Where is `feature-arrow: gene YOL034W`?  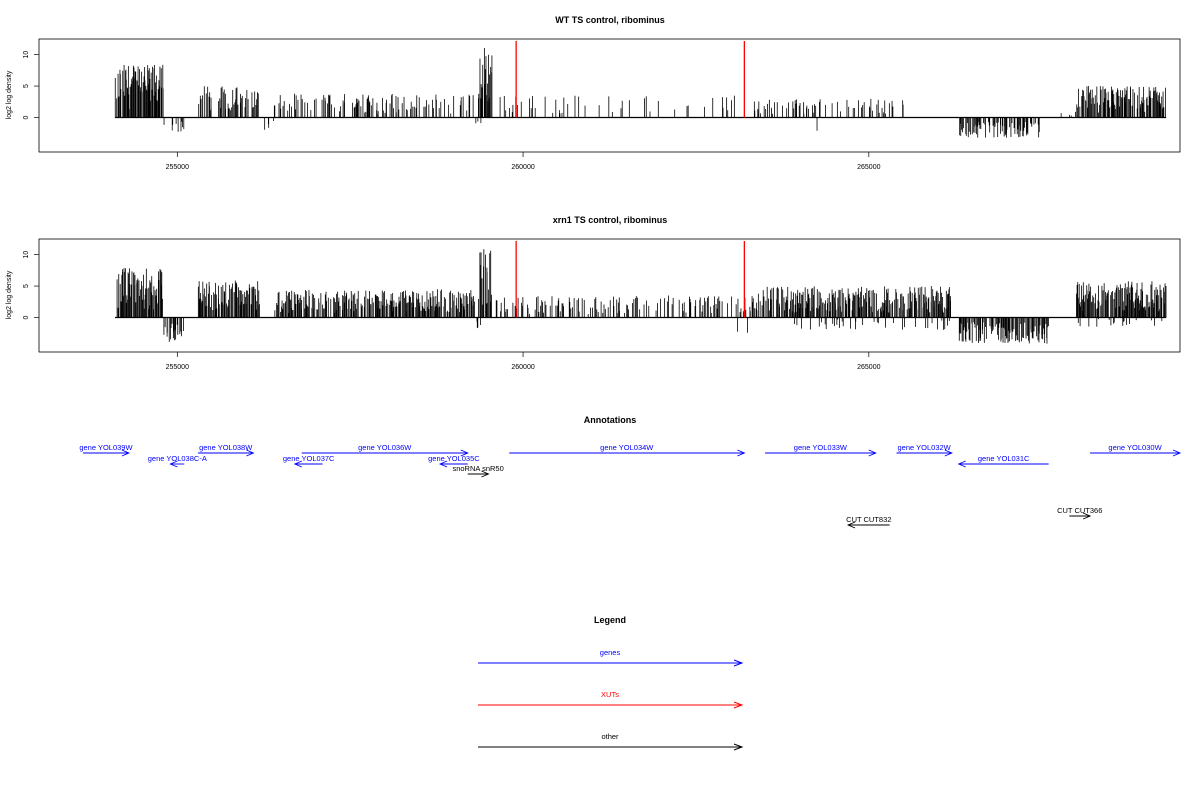
feature-arrow: gene YOL034W is located at coordinates (627, 450).